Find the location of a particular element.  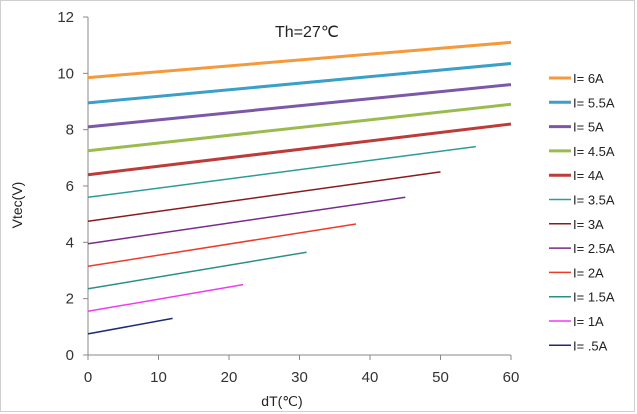

x-tick-label: 50 is located at coordinates (440, 377).